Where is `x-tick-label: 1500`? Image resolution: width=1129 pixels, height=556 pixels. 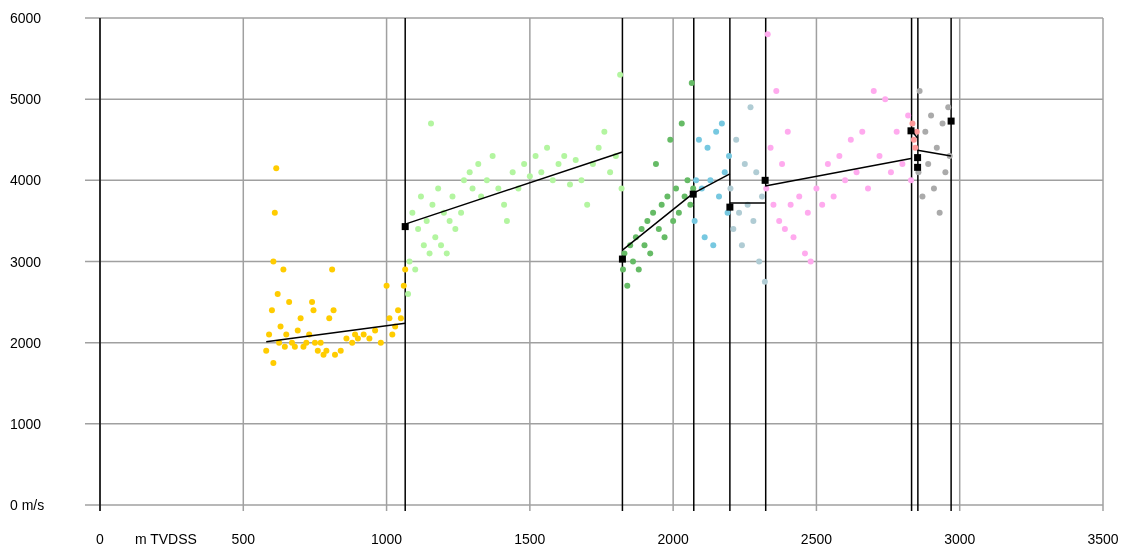
x-tick-label: 1500 is located at coordinates (530, 539).